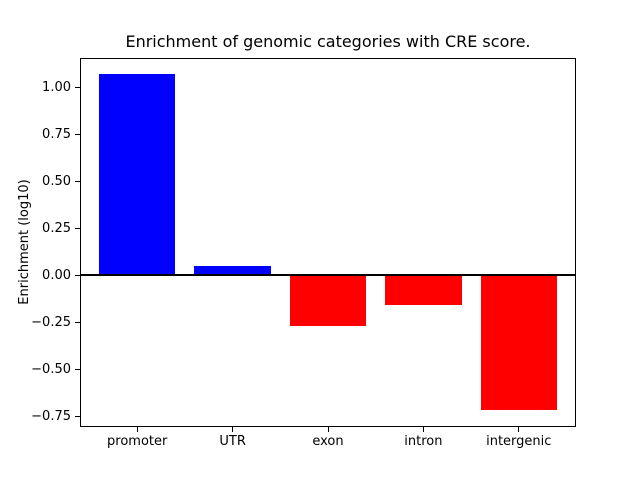 Image resolution: width=640 pixels, height=480 pixels. I want to click on y-tick-label: 1.00, so click(56, 88).